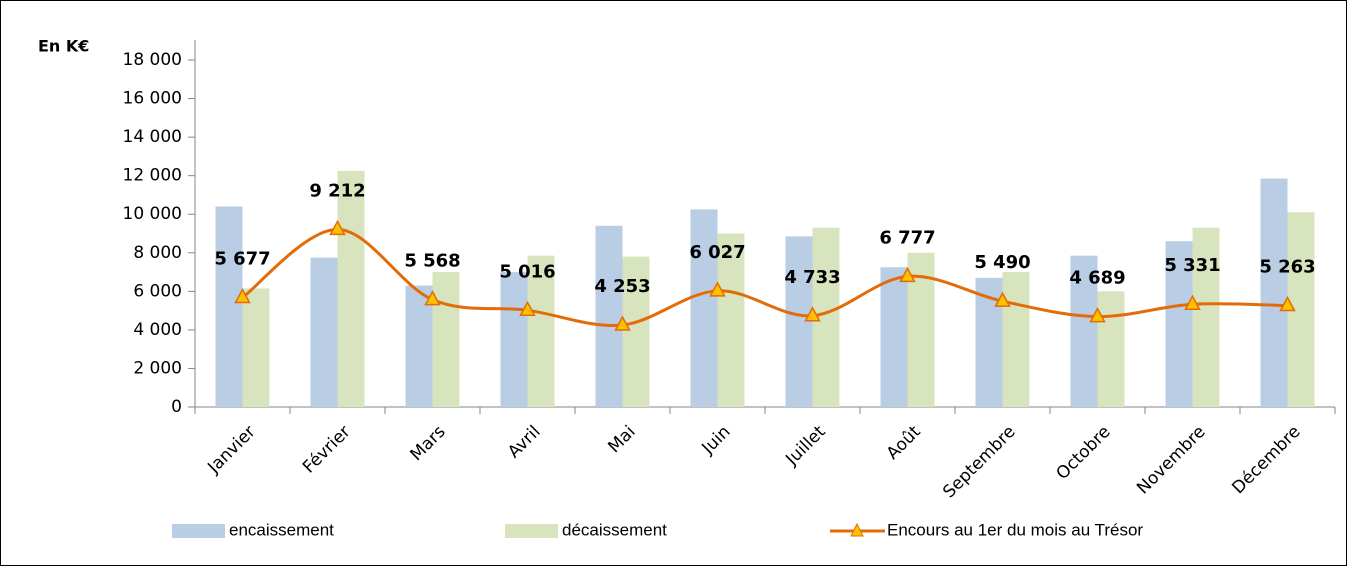  I want to click on y-tick-label: 12 000, so click(152, 176).